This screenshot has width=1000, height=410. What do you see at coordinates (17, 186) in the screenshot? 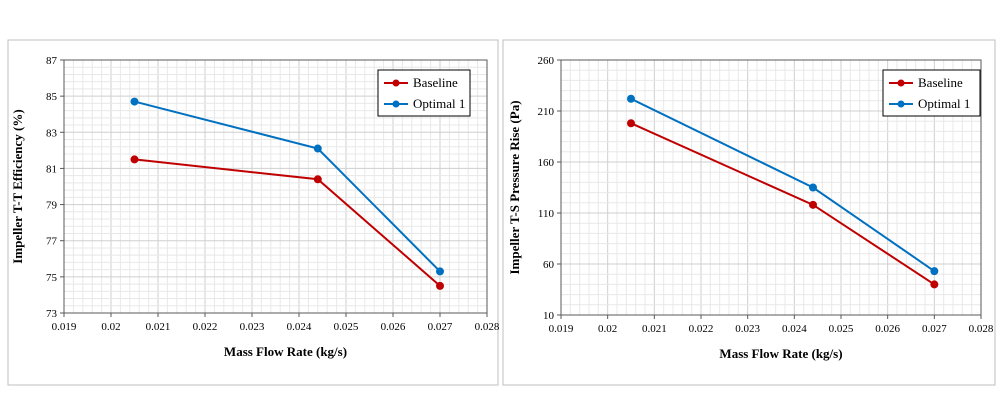
I see `y-axis-label: Impeller T-T Efficiency (%)` at bounding box center [17, 186].